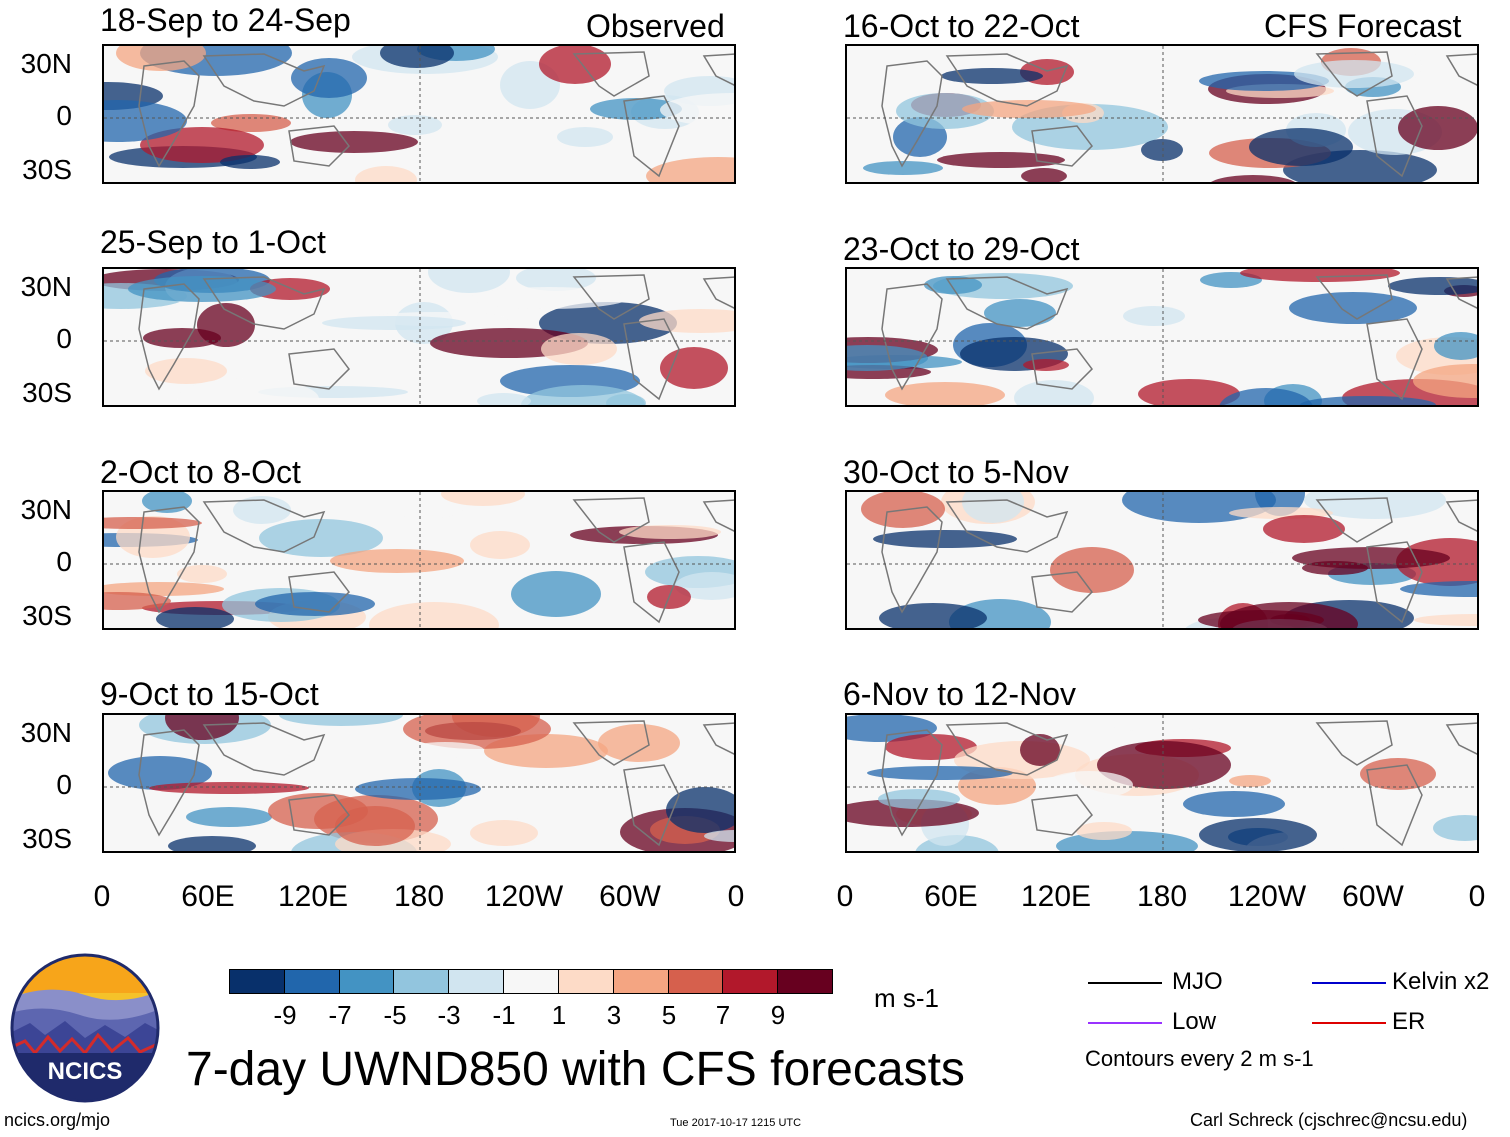  Describe the element at coordinates (559, 1015) in the screenshot. I see `colorbar-label: 1` at that location.